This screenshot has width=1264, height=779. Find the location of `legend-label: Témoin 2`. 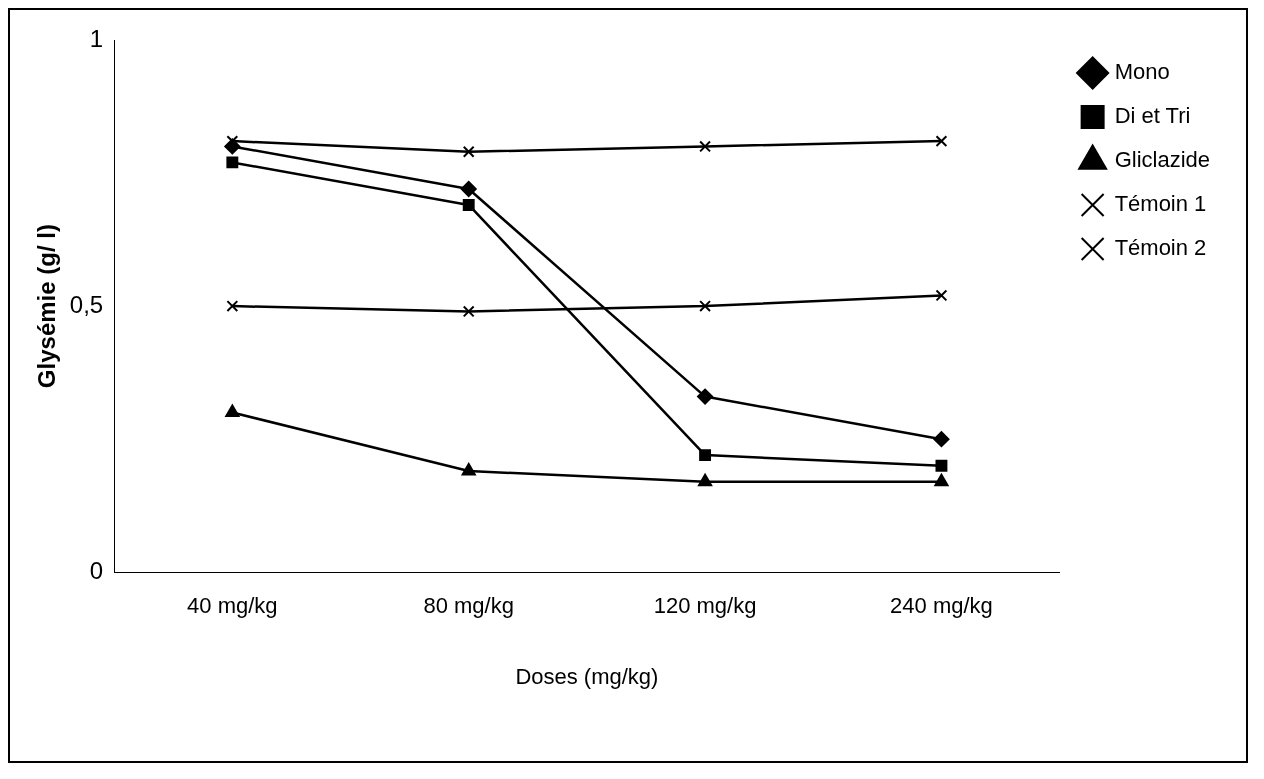

legend-label: Témoin 2 is located at coordinates (1160, 248).